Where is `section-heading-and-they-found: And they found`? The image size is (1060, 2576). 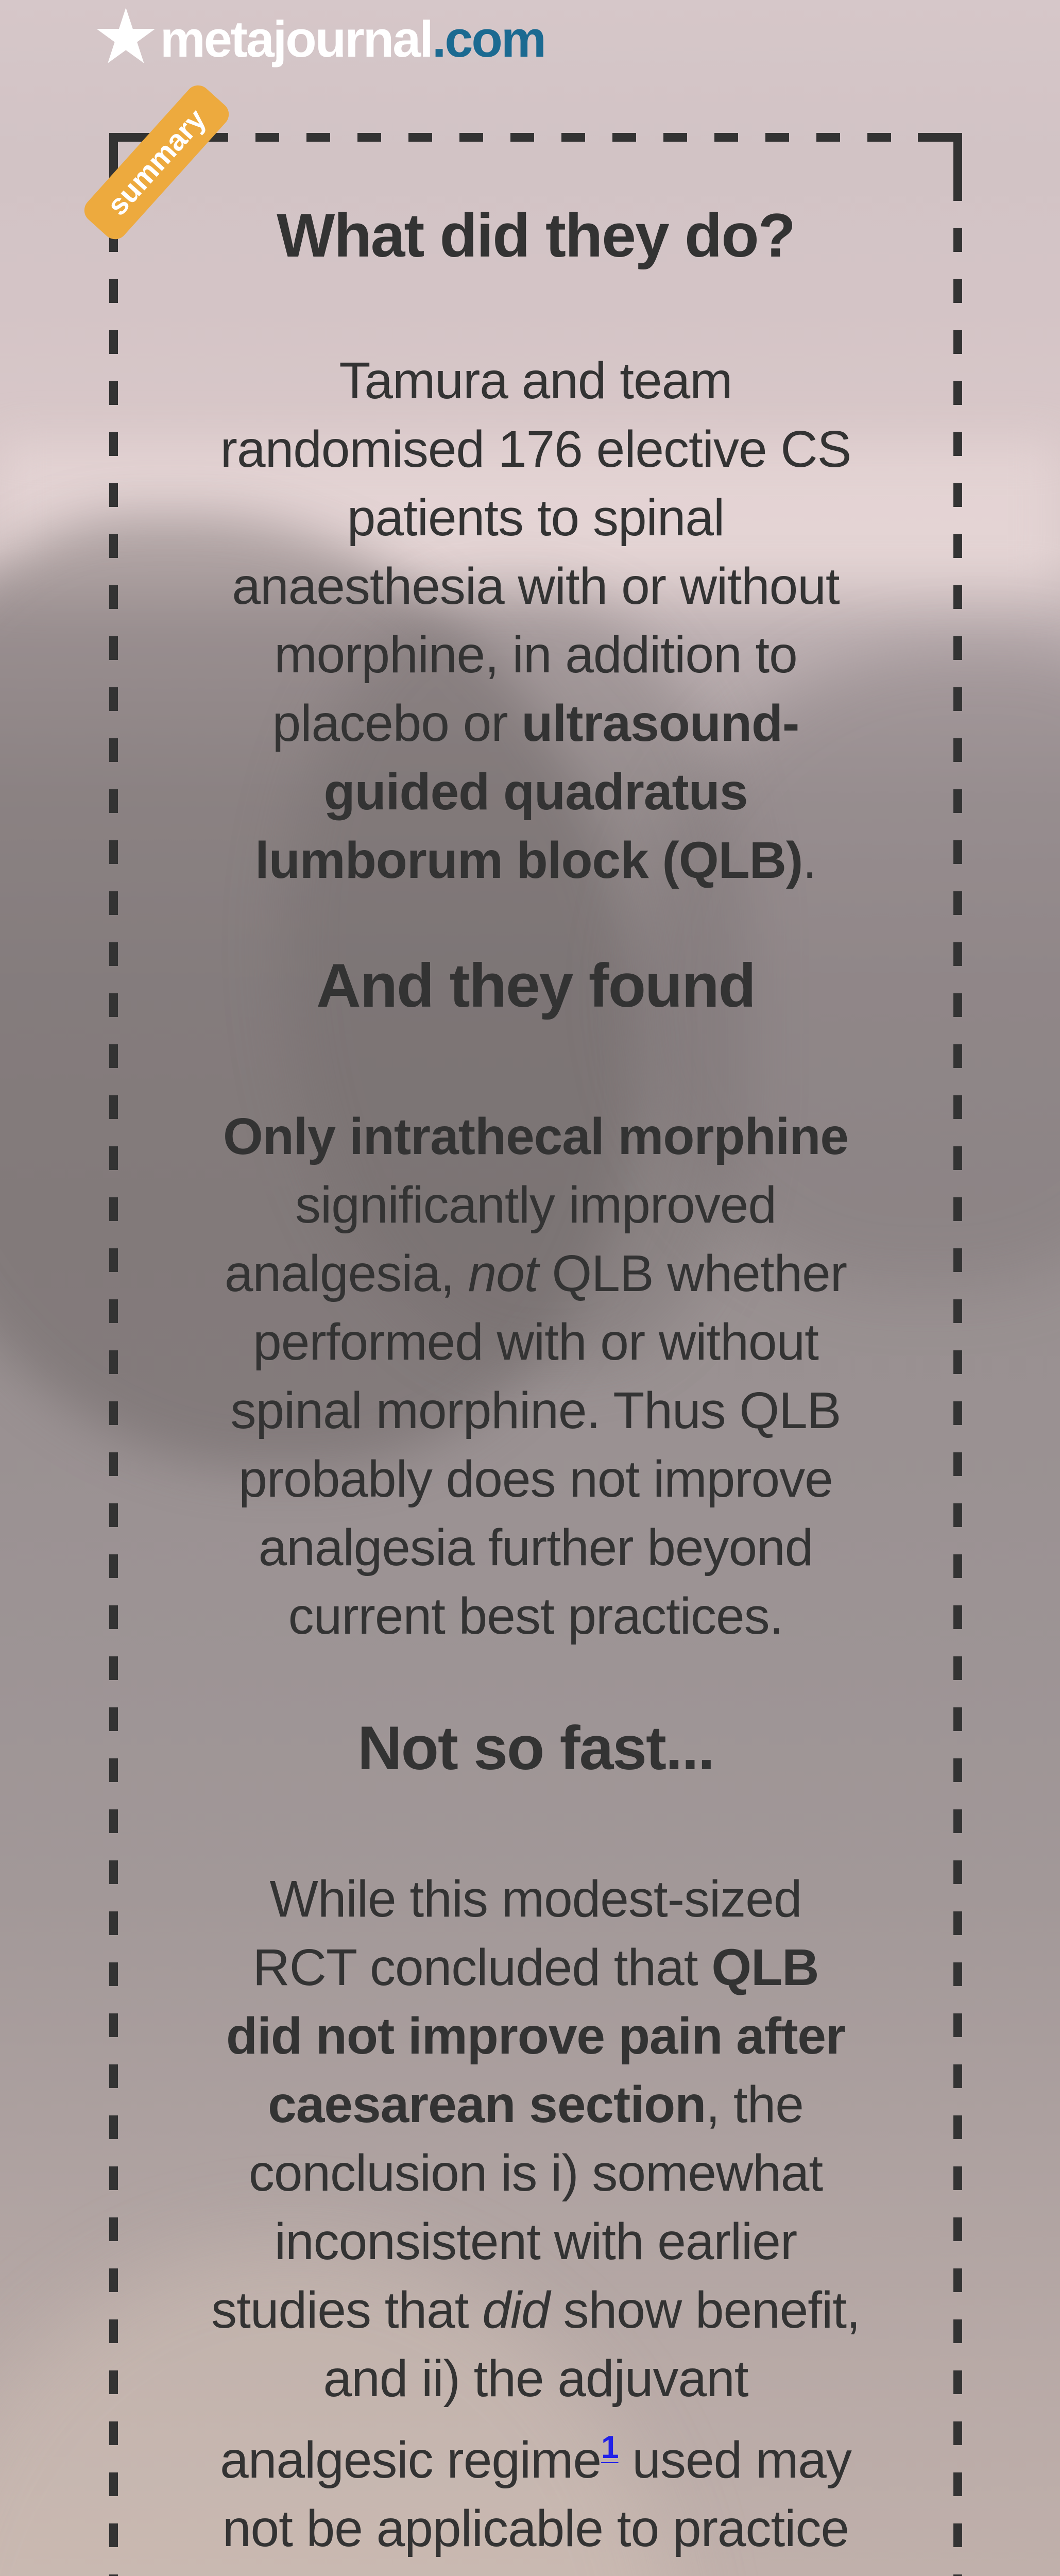
section-heading-and-they-found: And they found is located at coordinates (536, 985).